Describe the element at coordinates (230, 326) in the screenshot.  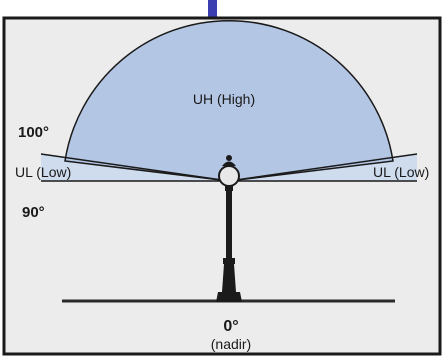
I see `nadir-angle-label: 0°` at that location.